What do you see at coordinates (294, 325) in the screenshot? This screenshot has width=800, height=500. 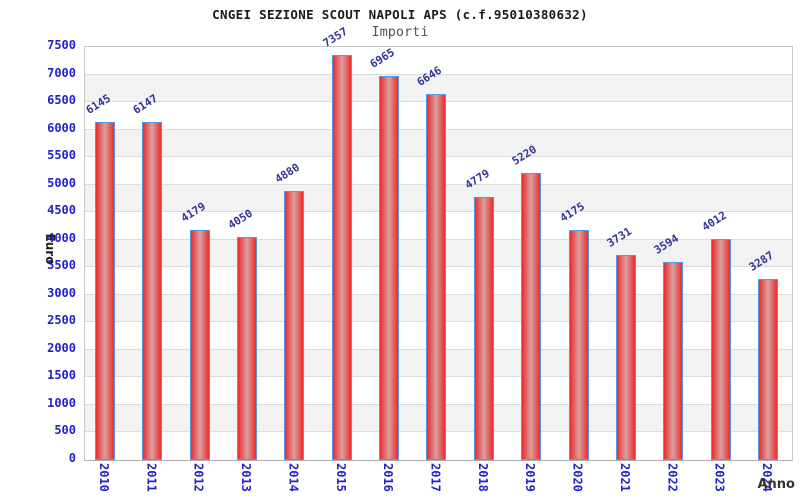 I see `bar-2014` at bounding box center [294, 325].